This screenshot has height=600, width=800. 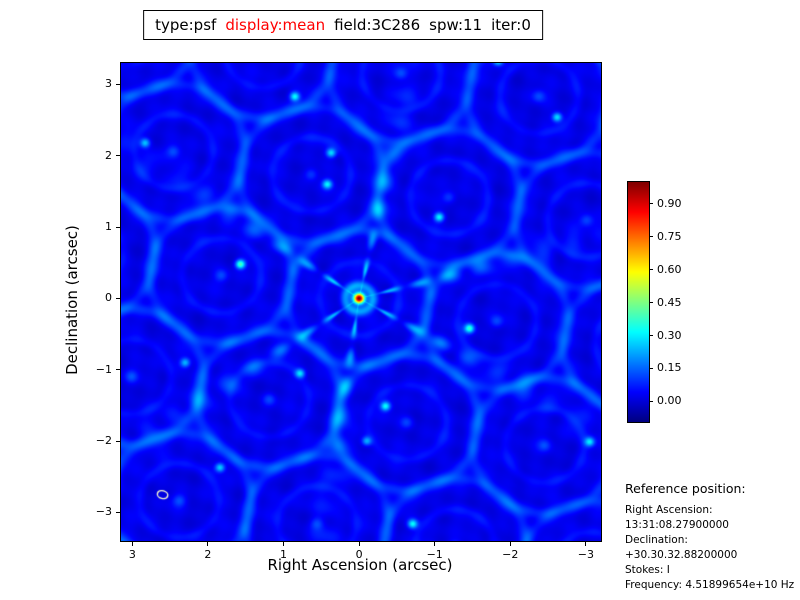 What do you see at coordinates (511, 25) in the screenshot?
I see `title-segment: iter:0` at bounding box center [511, 25].